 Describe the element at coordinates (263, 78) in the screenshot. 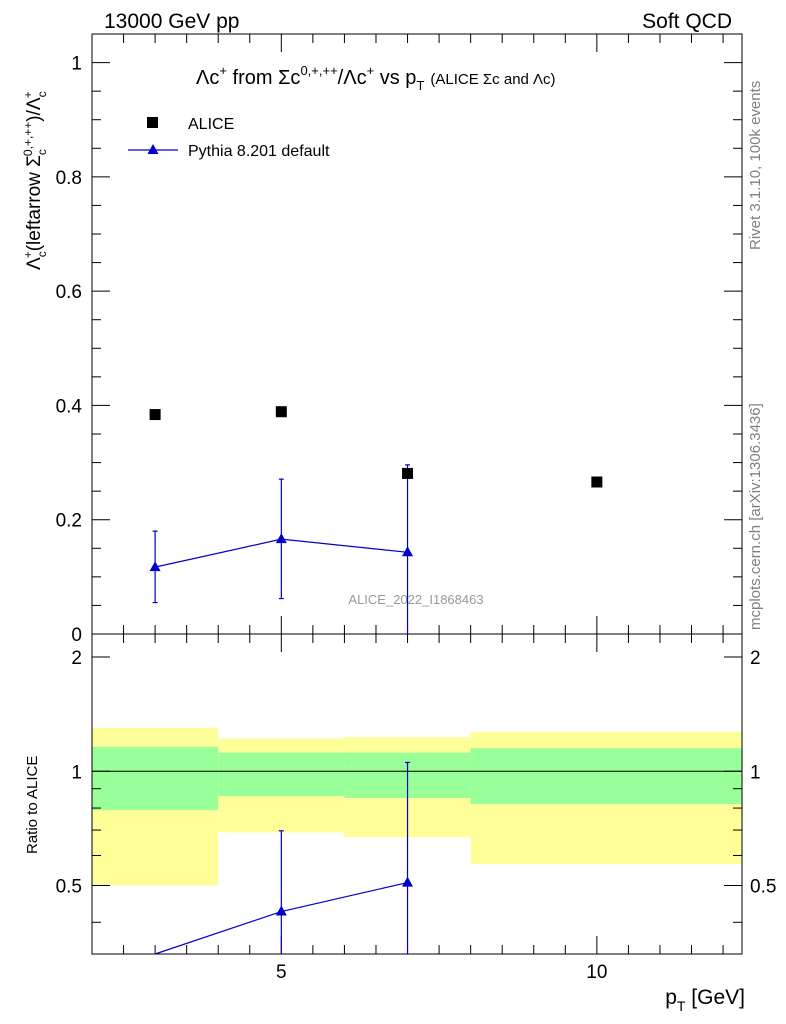

I see `plot-title-part2: from Σc` at that location.